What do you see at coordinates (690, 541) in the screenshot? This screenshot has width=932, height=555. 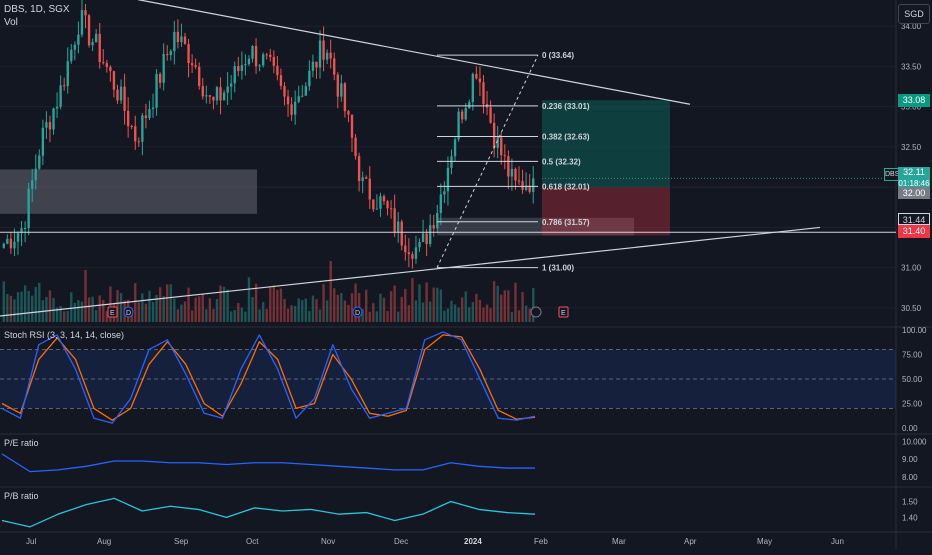 I see `time-tick-9: Apr` at bounding box center [690, 541].